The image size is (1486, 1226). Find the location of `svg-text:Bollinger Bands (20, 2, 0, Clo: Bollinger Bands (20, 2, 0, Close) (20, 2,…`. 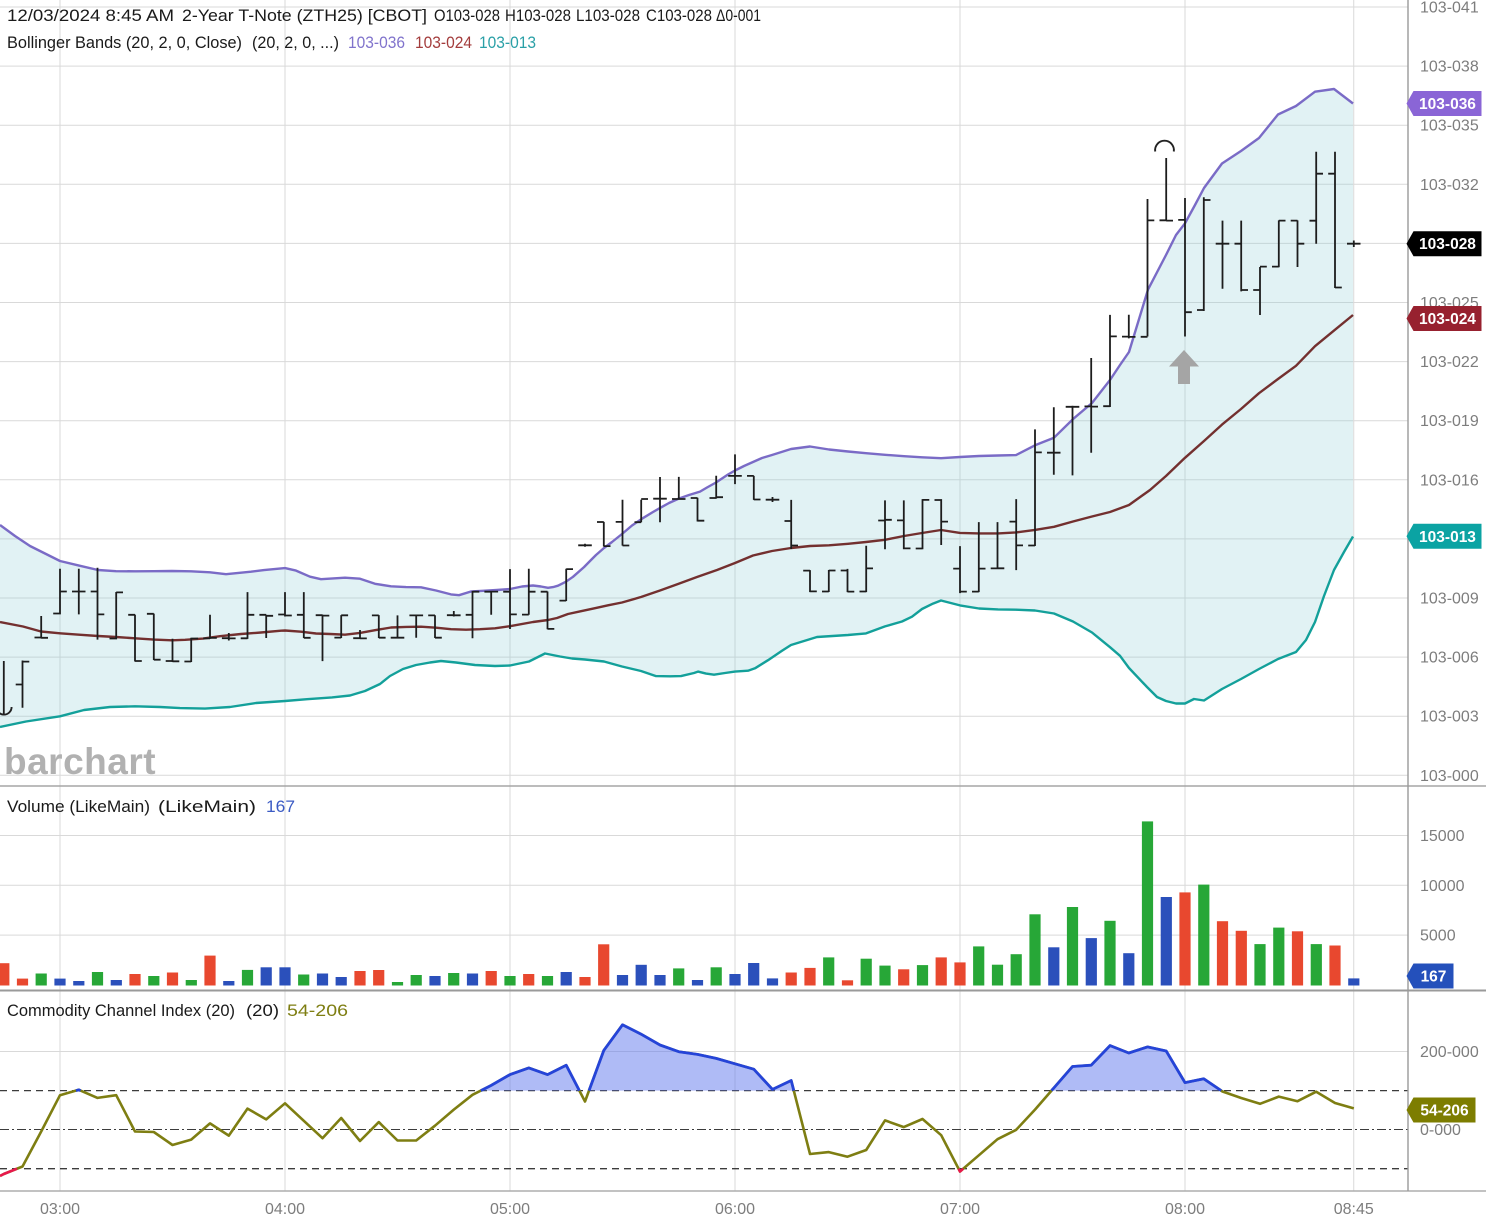

svg-text:Bollinger Bands (20, 2, 0, Clo: Bollinger Bands (20, 2, 0, Close) (20, 2,… is located at coordinates (271, 43).